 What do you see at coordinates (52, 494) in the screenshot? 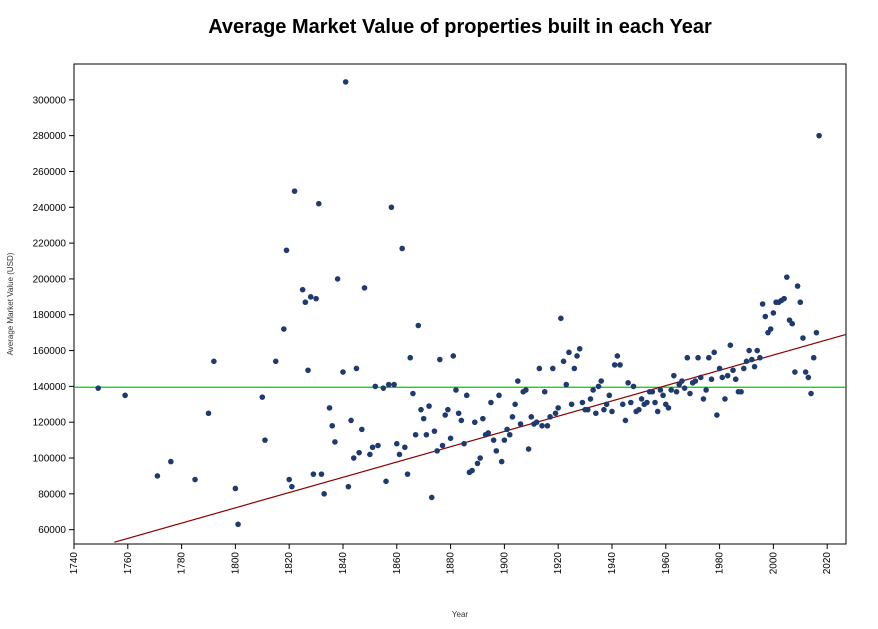
I see `y-tick-label: 80000` at bounding box center [52, 494].